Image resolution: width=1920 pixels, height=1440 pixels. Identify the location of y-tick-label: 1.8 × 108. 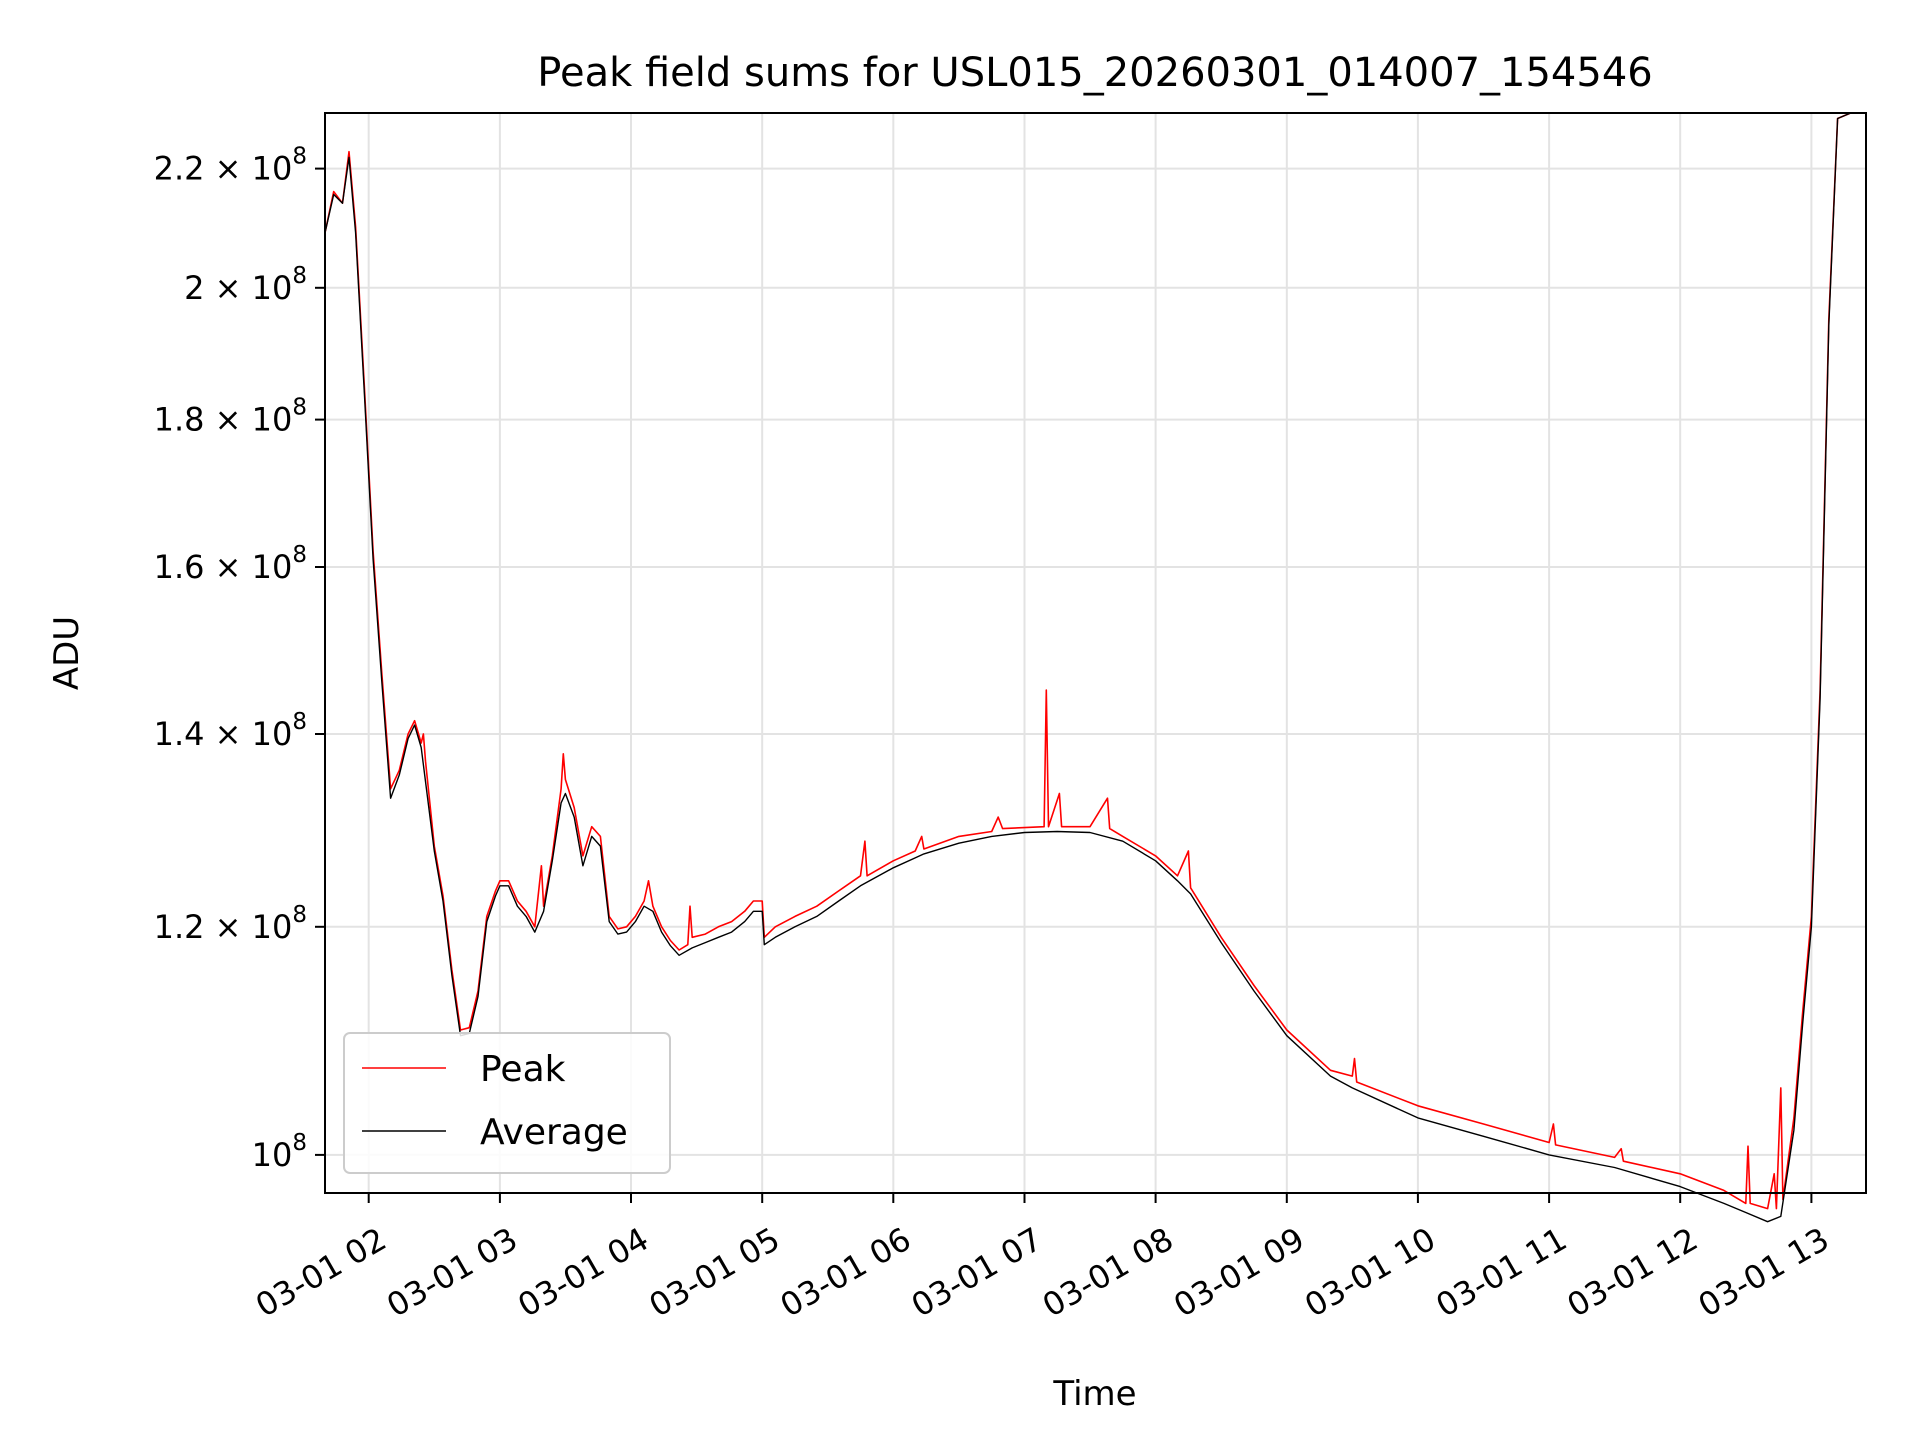
(230, 417).